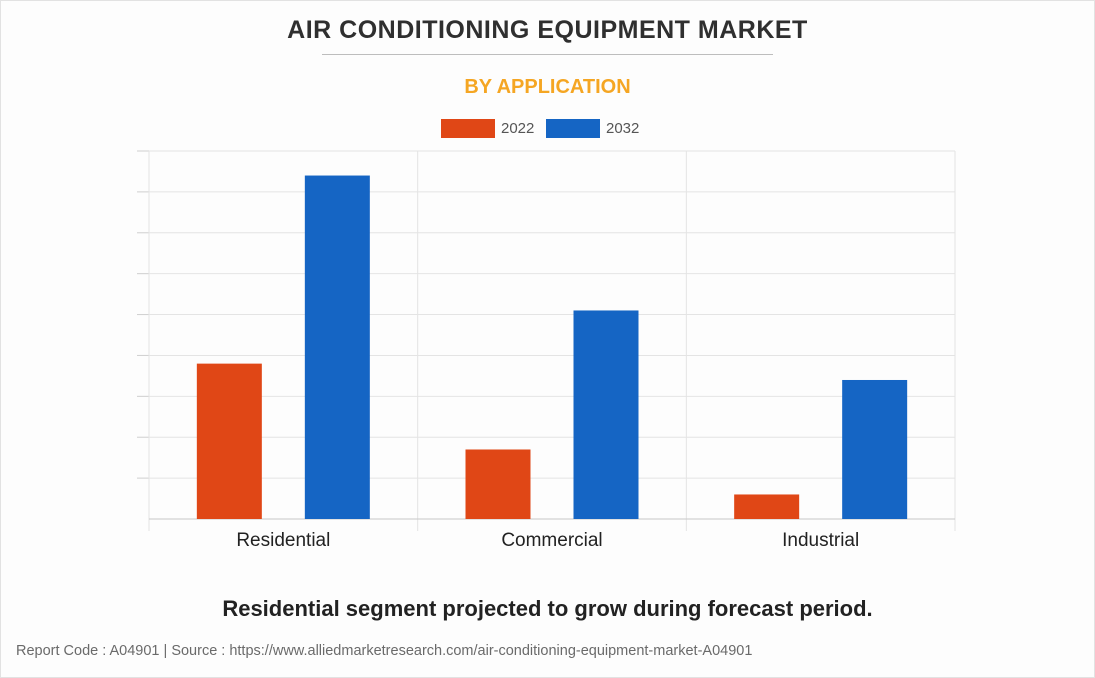 The image size is (1095, 678). Describe the element at coordinates (498, 484) in the screenshot. I see `bar-2022-commercial` at that location.